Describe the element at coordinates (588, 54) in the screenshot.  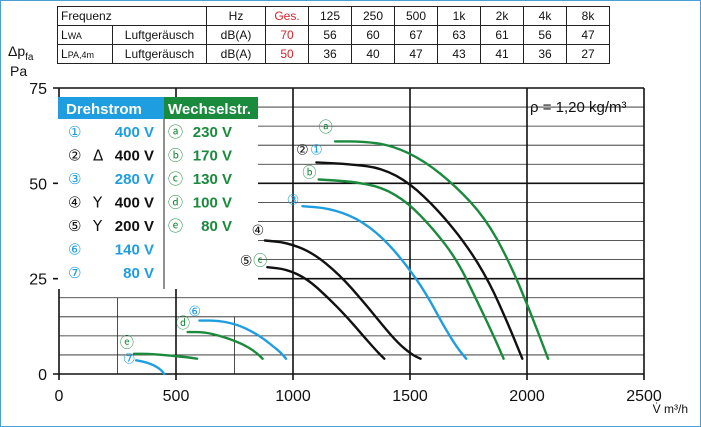
I see `row-value: 27` at that location.